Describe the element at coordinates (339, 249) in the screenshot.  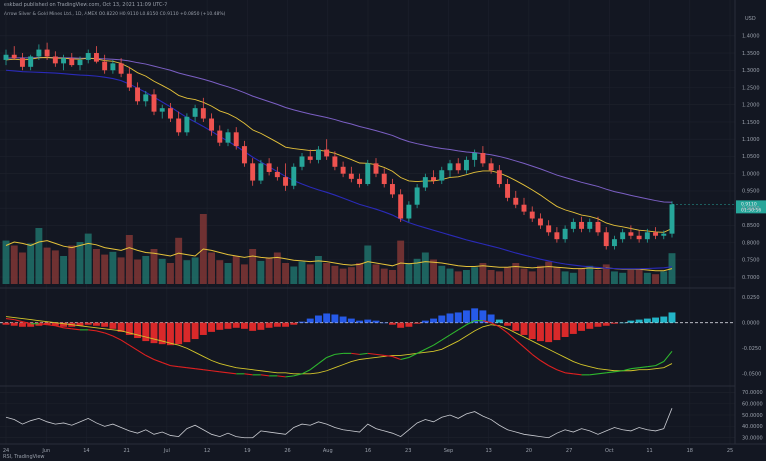
I see `volume-bars` at that location.